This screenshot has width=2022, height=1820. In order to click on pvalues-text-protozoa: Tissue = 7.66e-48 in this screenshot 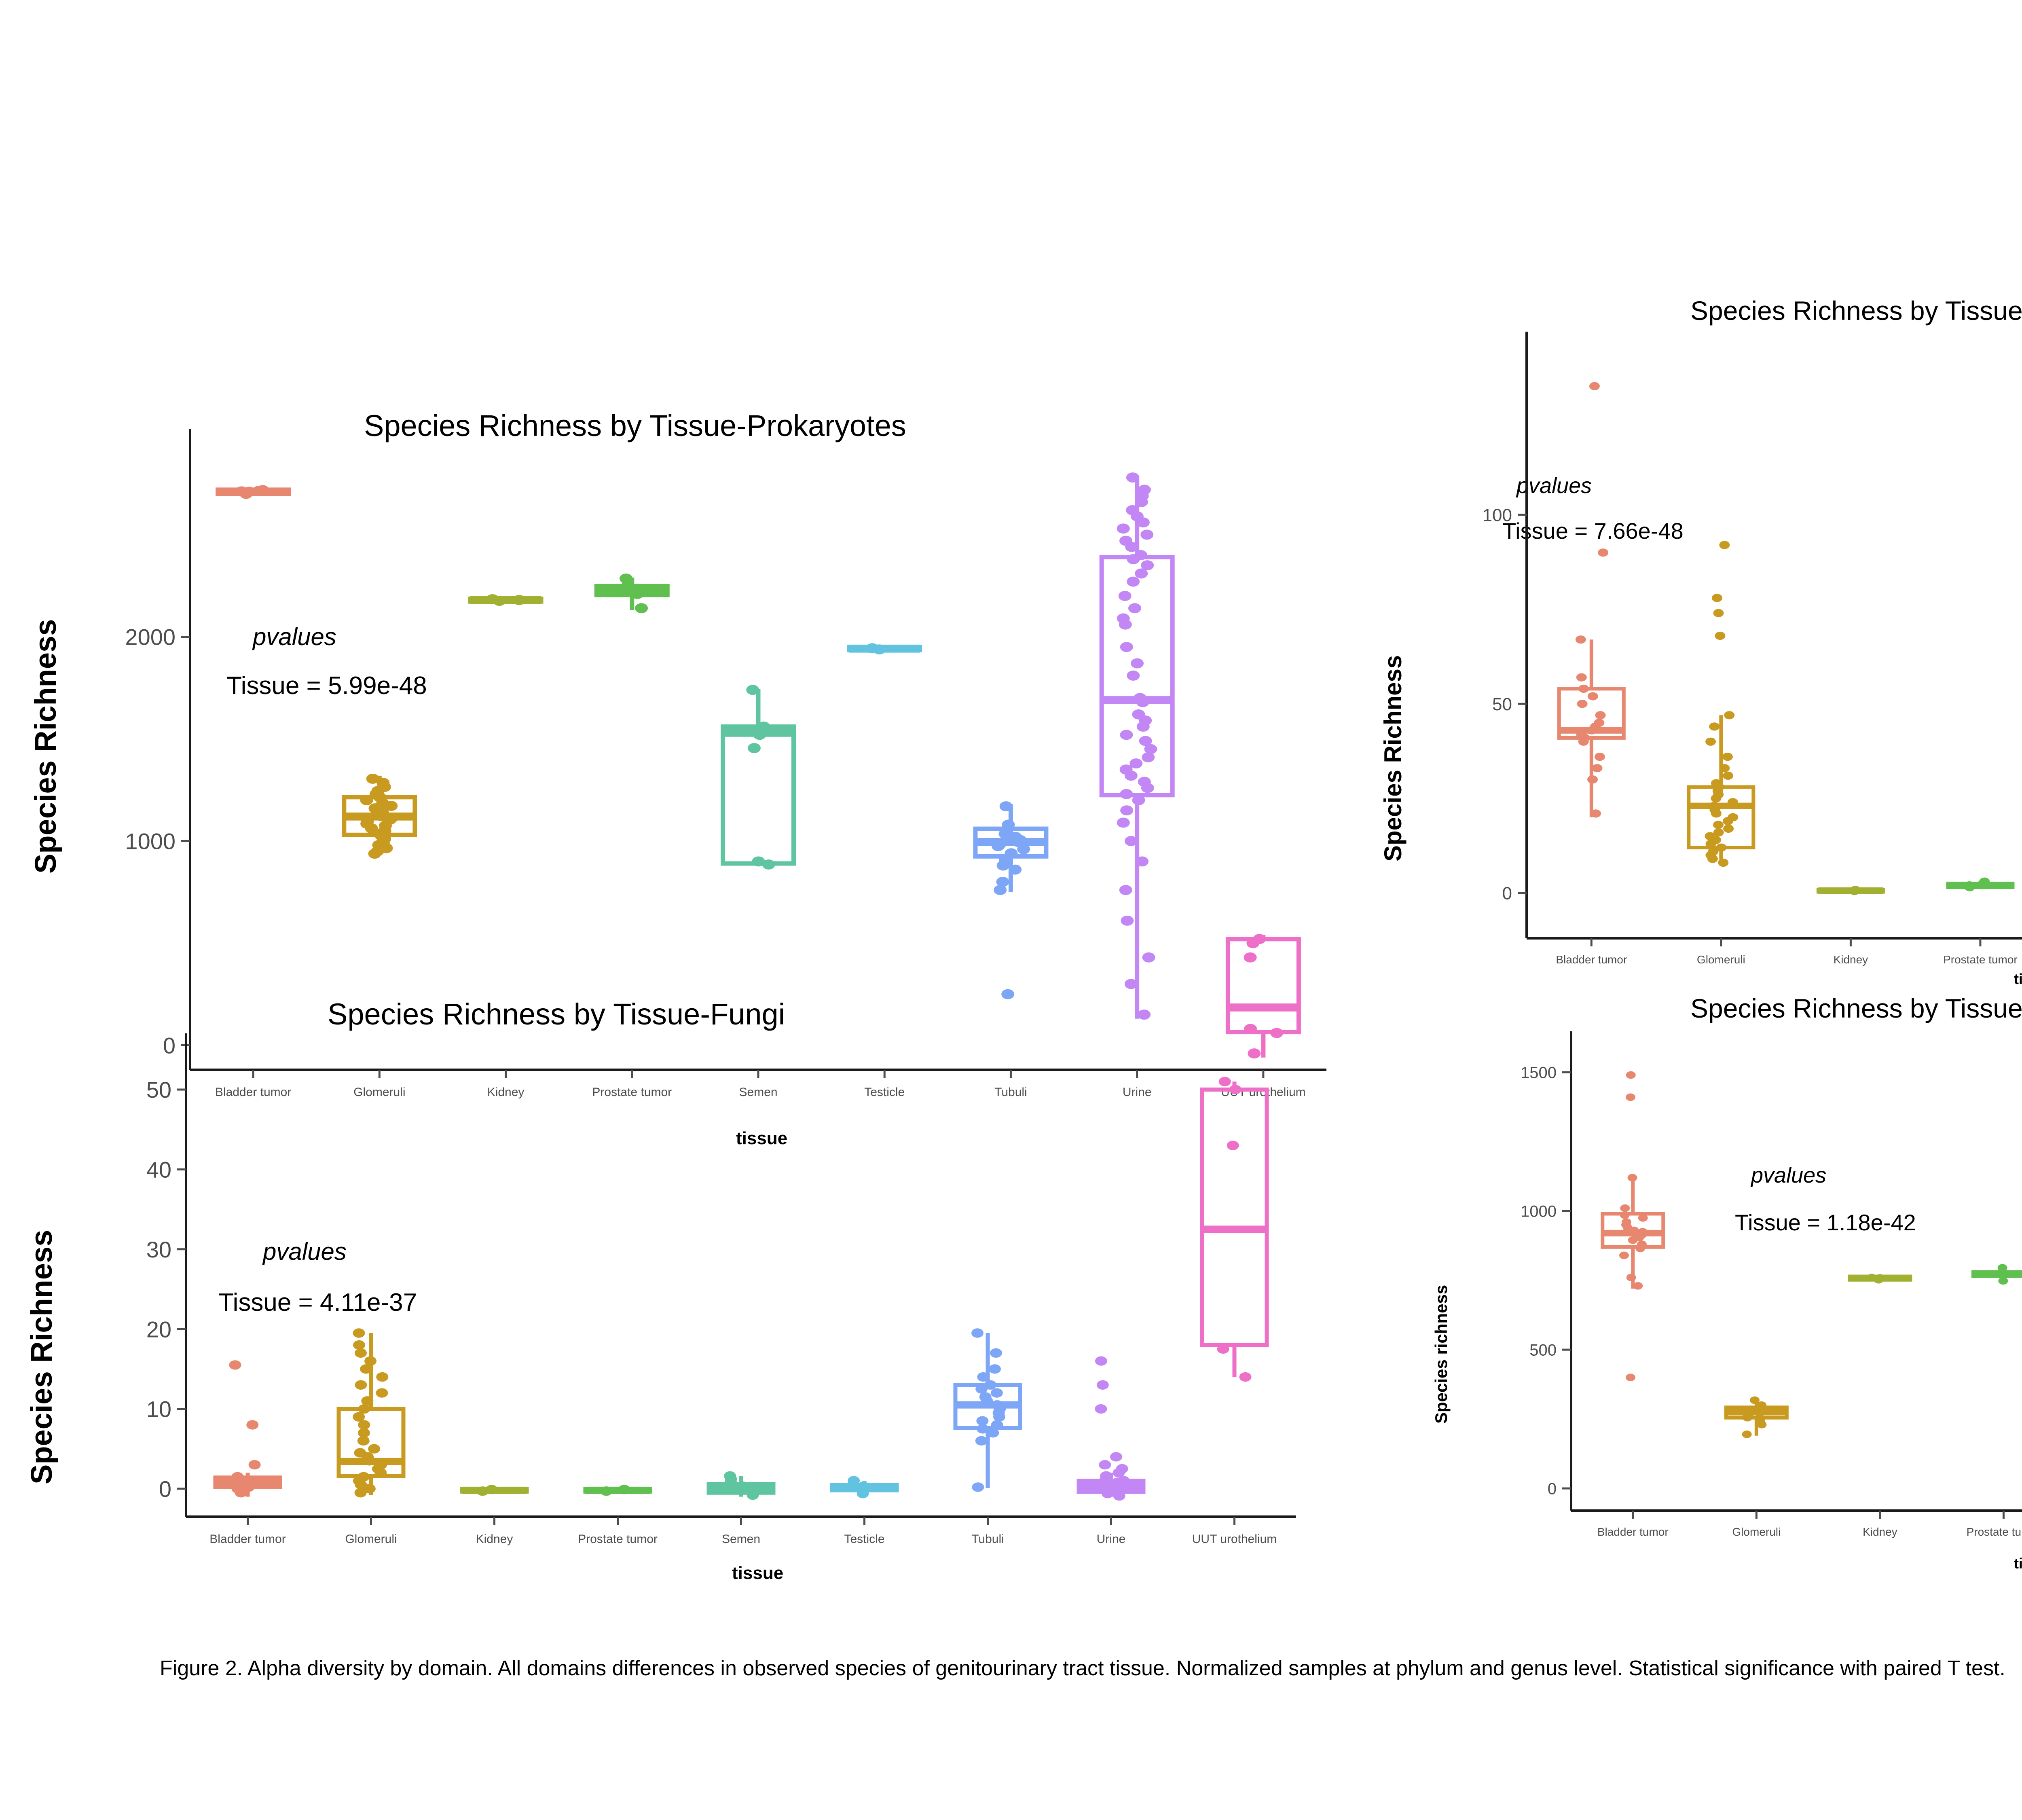, I will do `click(1593, 531)`.